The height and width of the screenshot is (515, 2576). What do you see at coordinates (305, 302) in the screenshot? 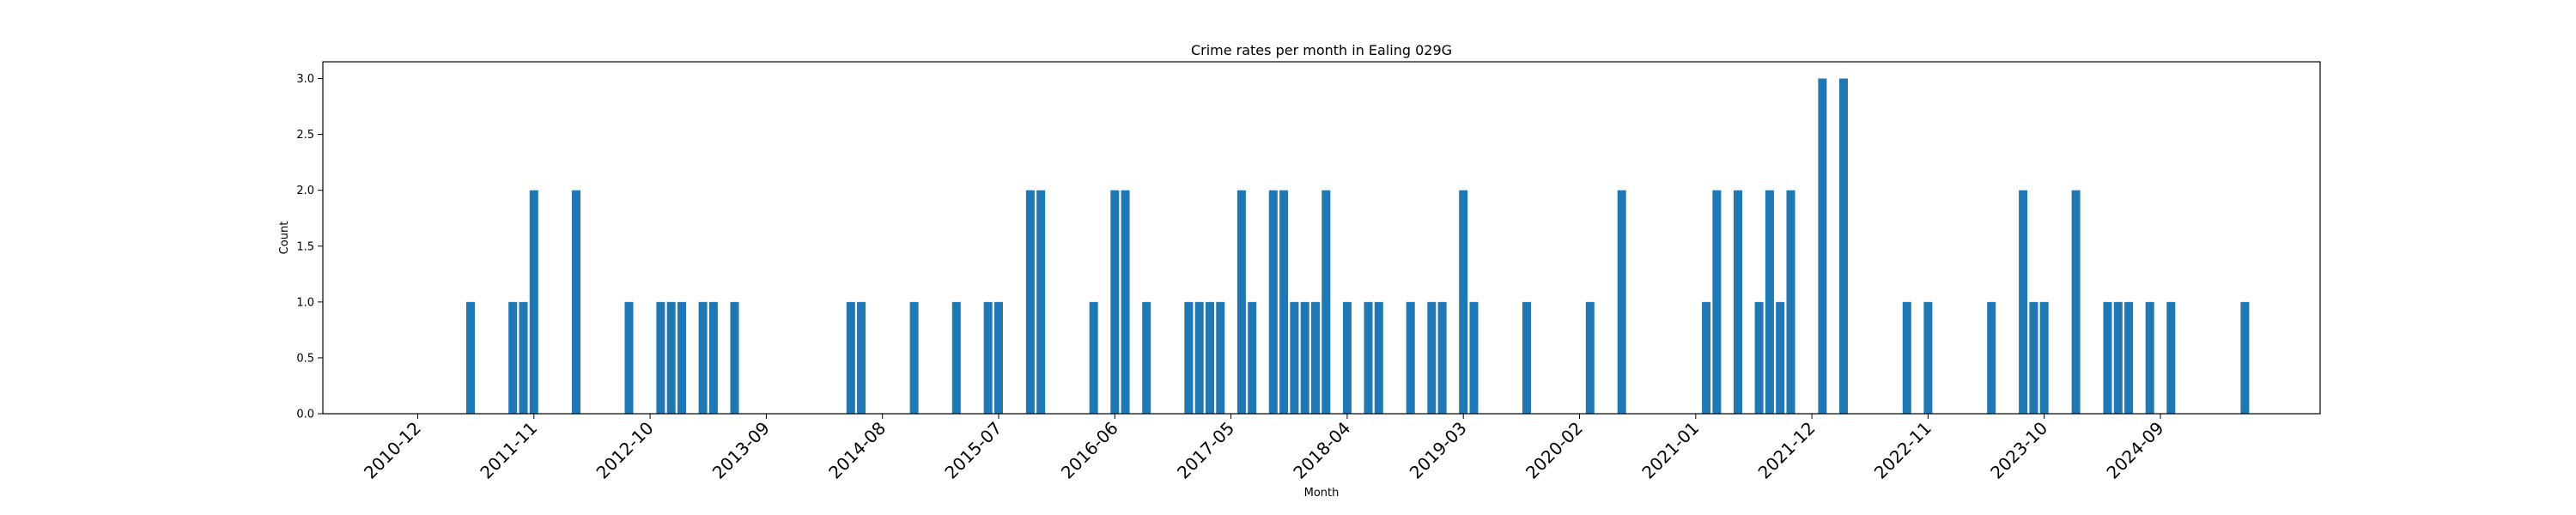
I see `y-tick-label: 1.0` at bounding box center [305, 302].